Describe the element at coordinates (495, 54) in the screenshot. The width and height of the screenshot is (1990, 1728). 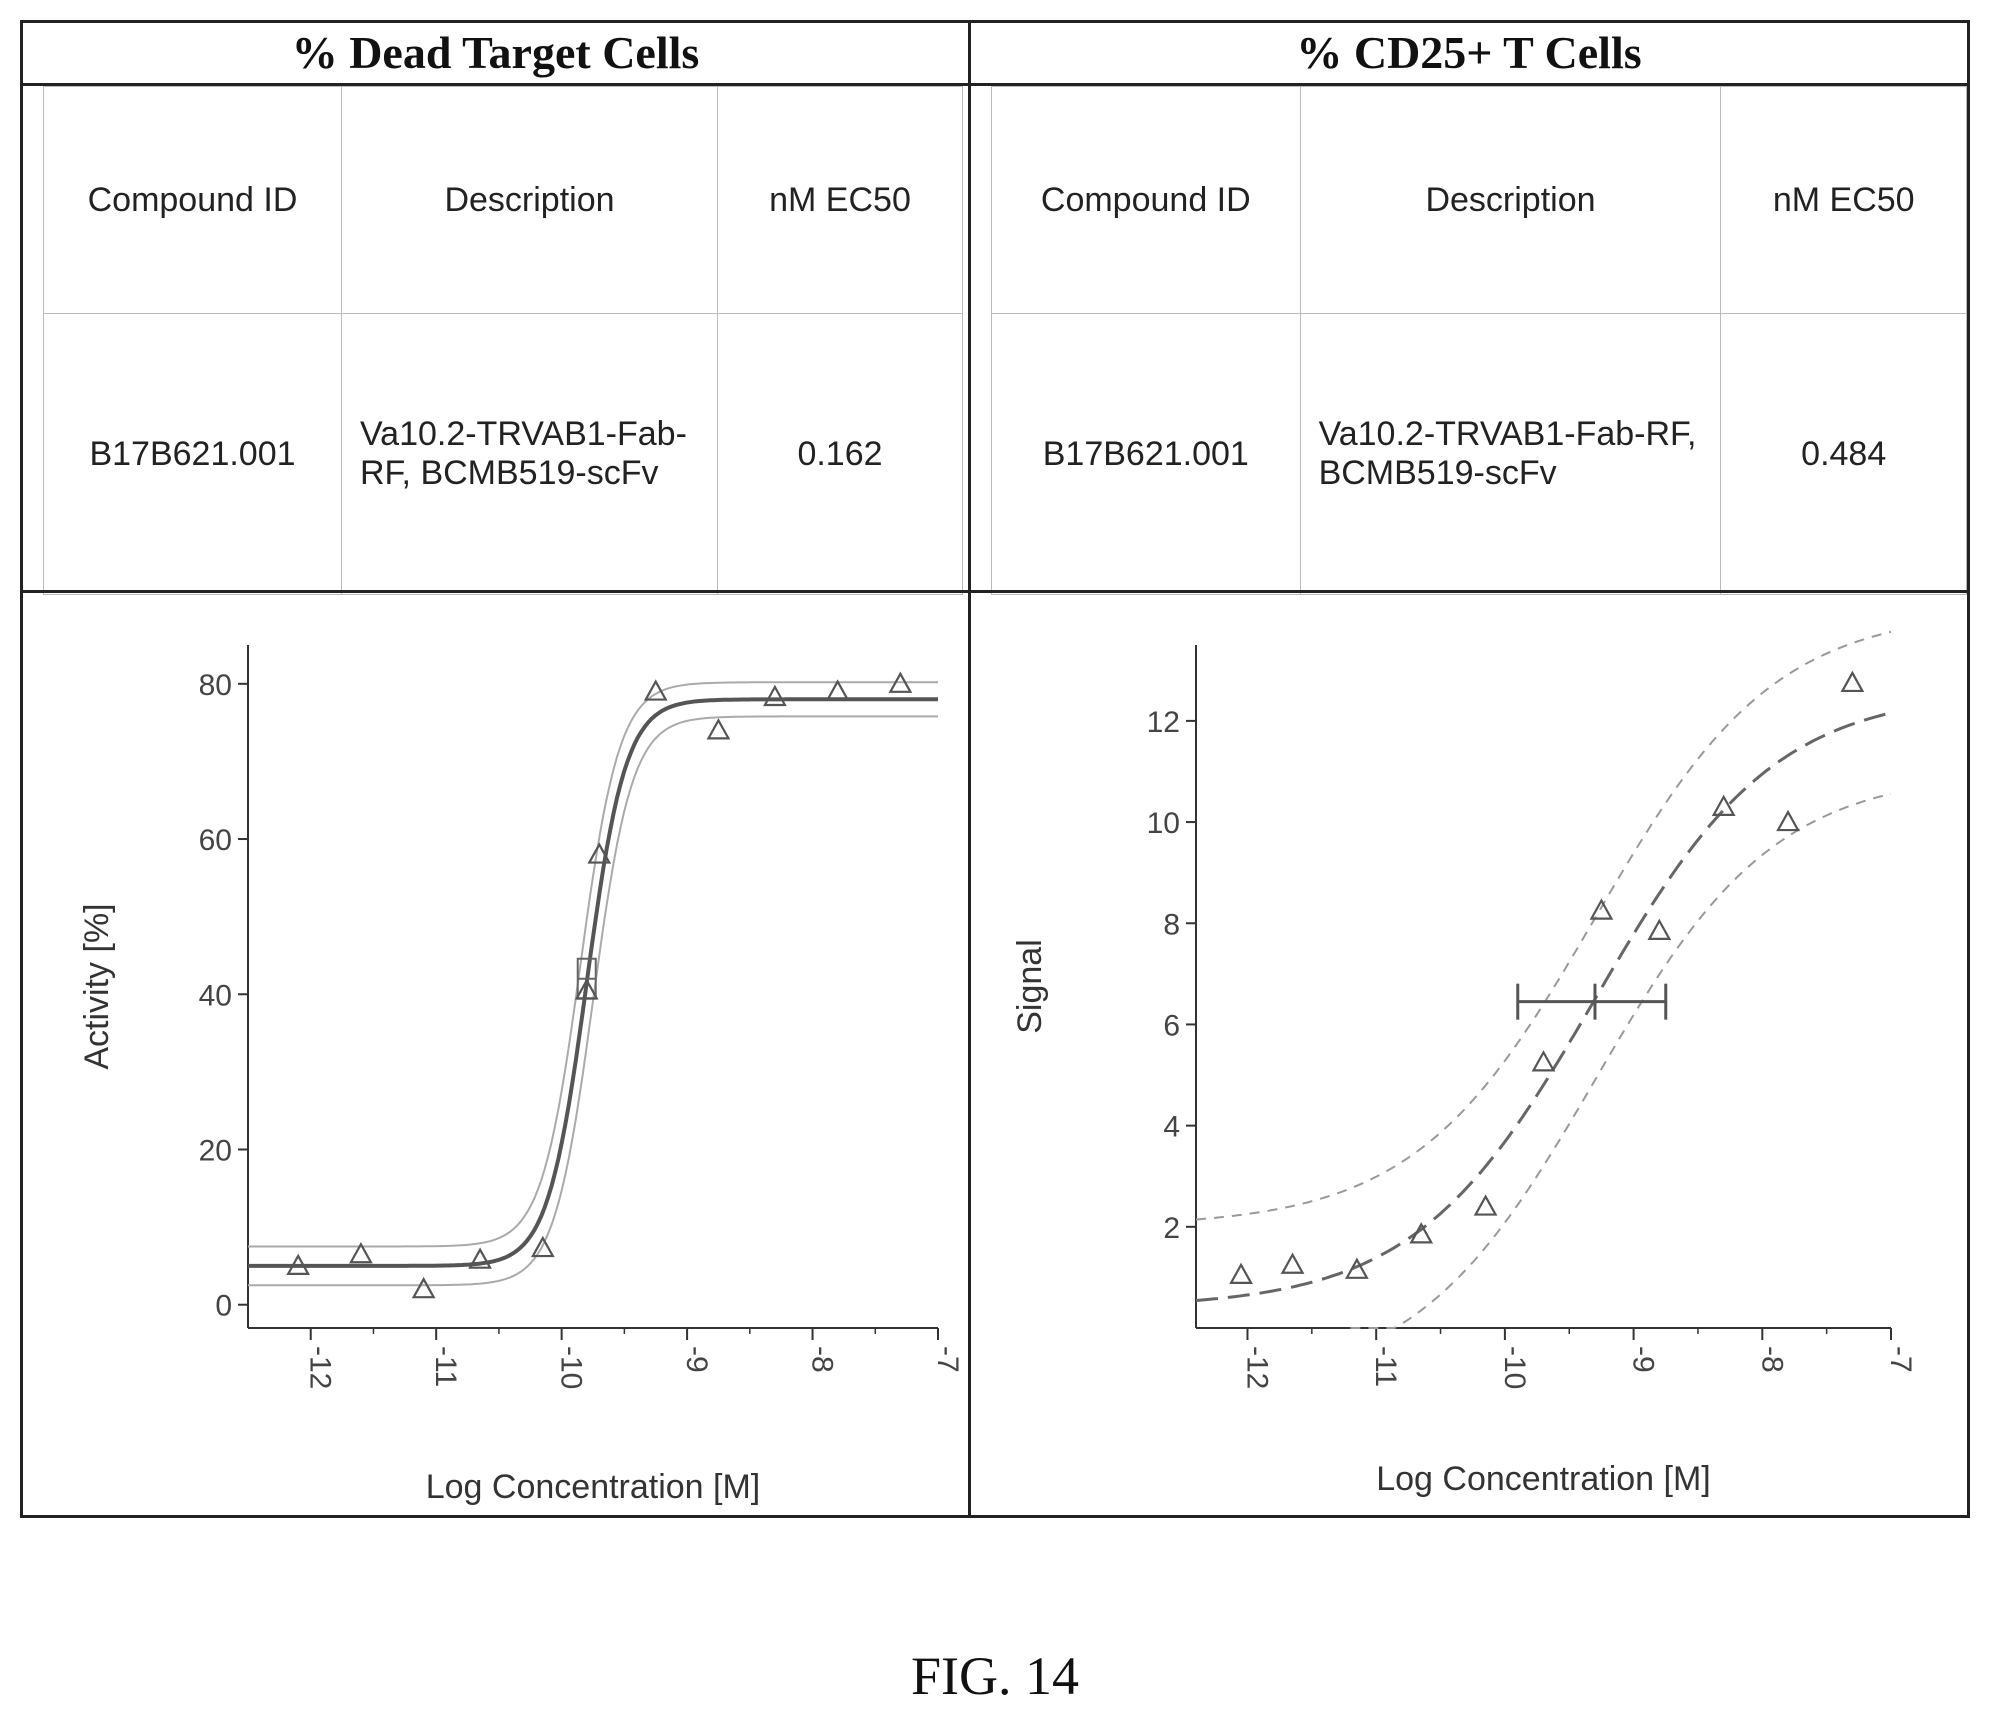
I see `panel-title: % Dead Target Cells` at that location.